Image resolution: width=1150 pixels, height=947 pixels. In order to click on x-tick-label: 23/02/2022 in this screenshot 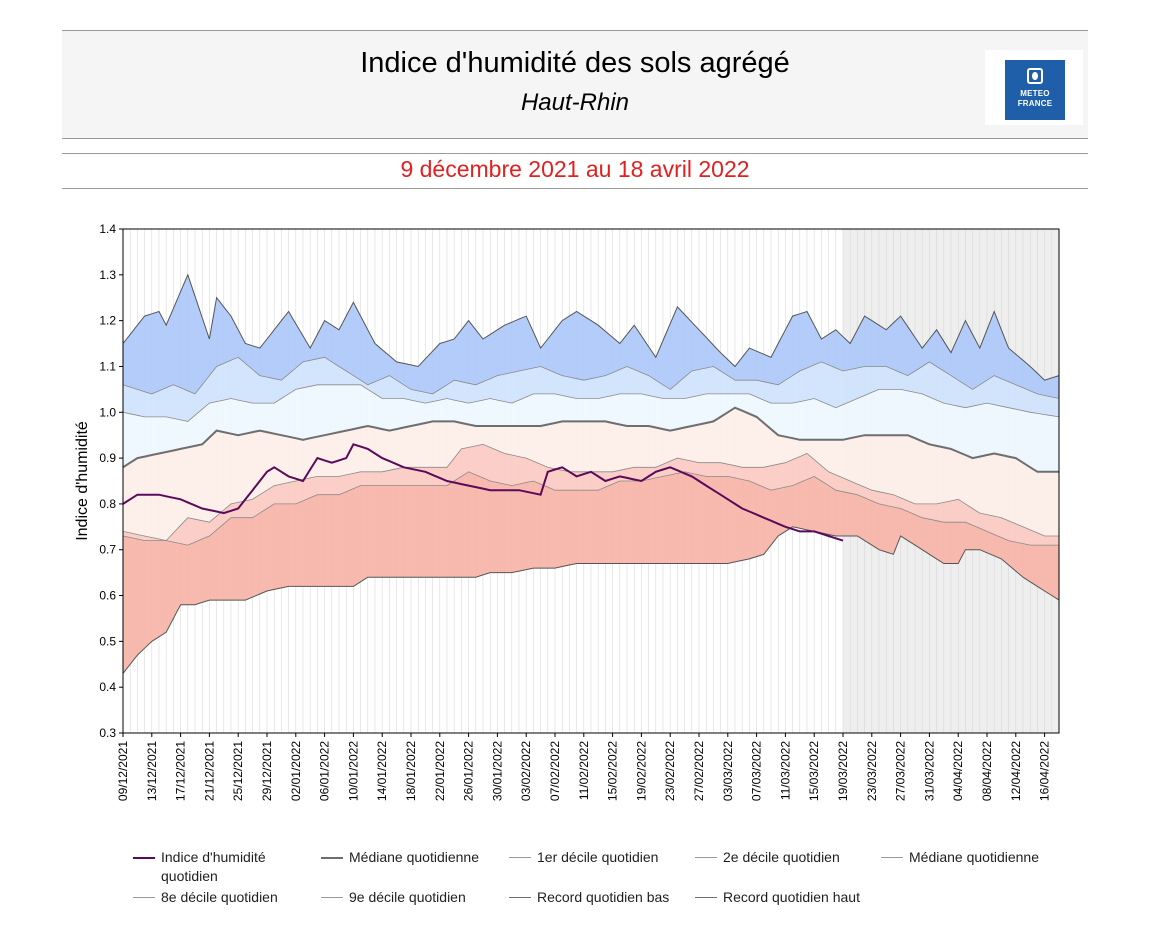, I will do `click(670, 771)`.